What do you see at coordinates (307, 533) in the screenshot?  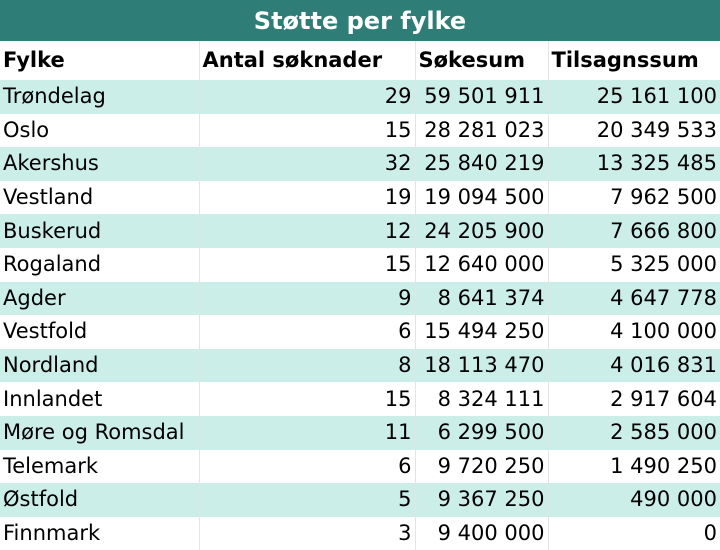 I see `cell-antal-soknader: 3` at bounding box center [307, 533].